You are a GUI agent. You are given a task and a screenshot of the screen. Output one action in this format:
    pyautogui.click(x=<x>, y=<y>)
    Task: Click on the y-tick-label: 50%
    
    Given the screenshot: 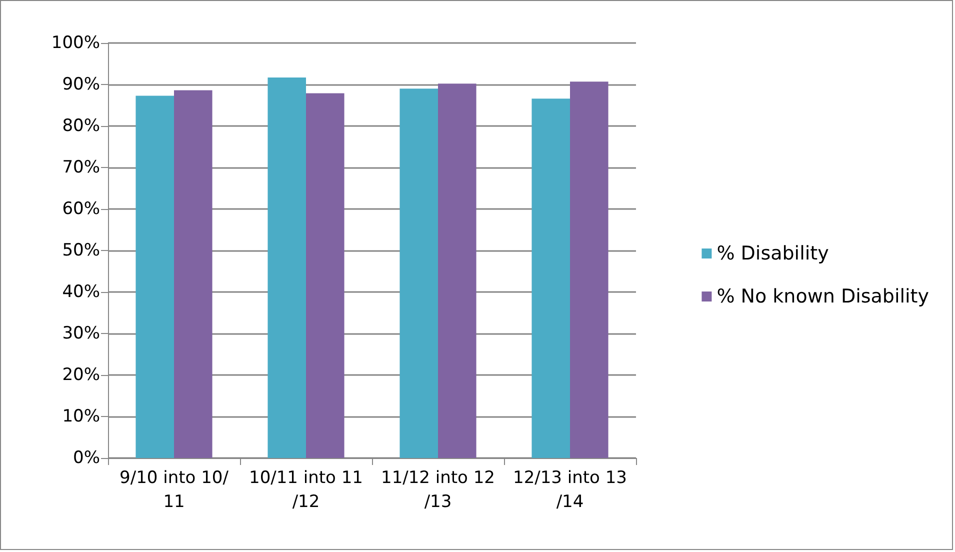 What is the action you would take?
    pyautogui.click(x=81, y=250)
    